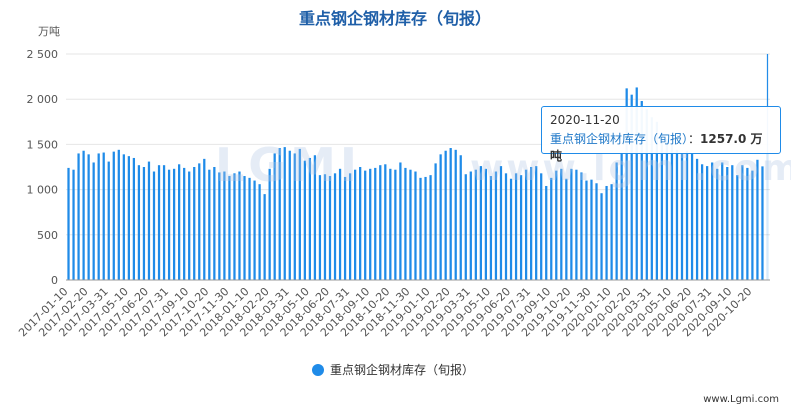 The image size is (791, 411). I want to click on legend-label: 重点钢企钢材库存（旬报）, so click(402, 369).